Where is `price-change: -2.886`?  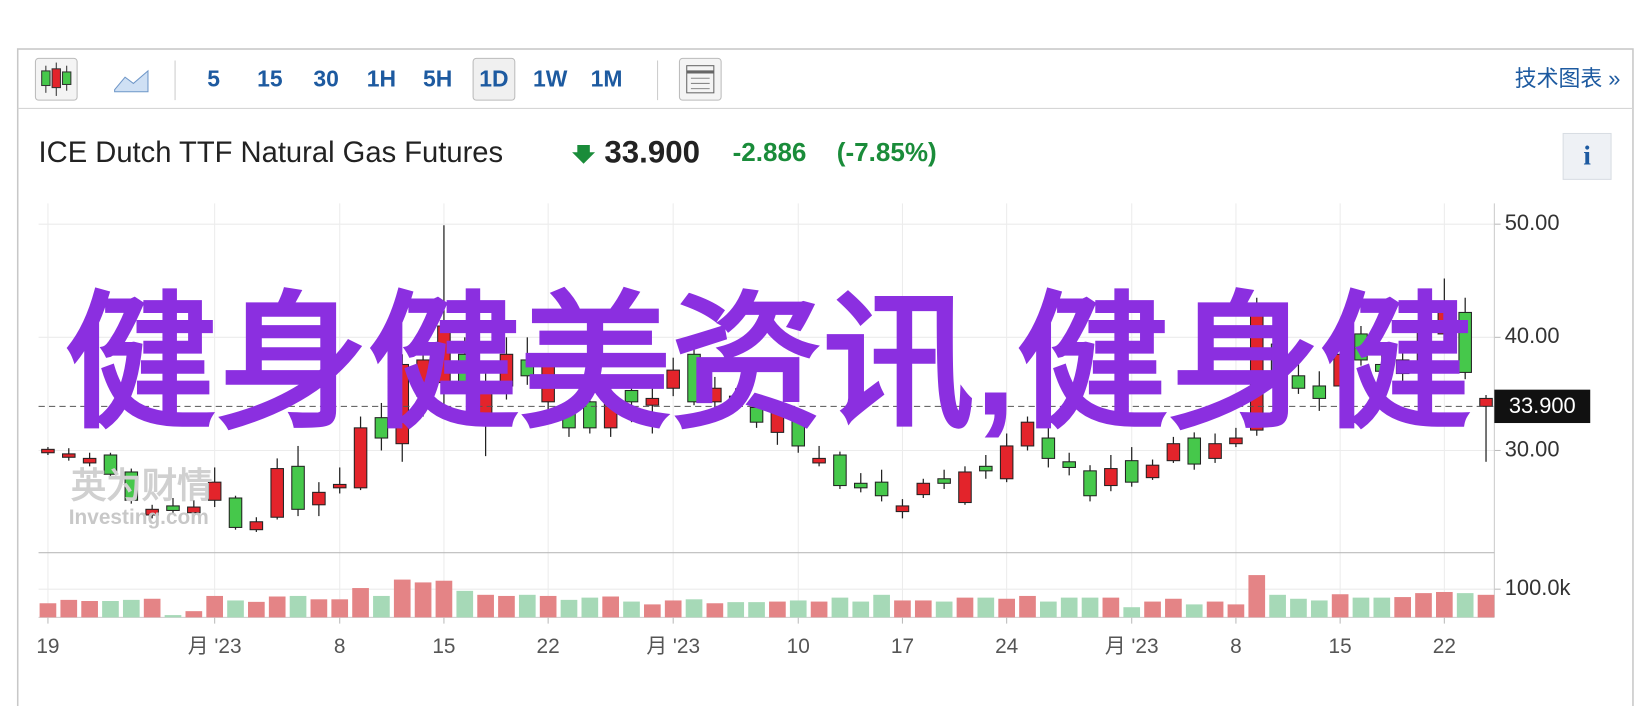
price-change: -2.886 is located at coordinates (770, 152).